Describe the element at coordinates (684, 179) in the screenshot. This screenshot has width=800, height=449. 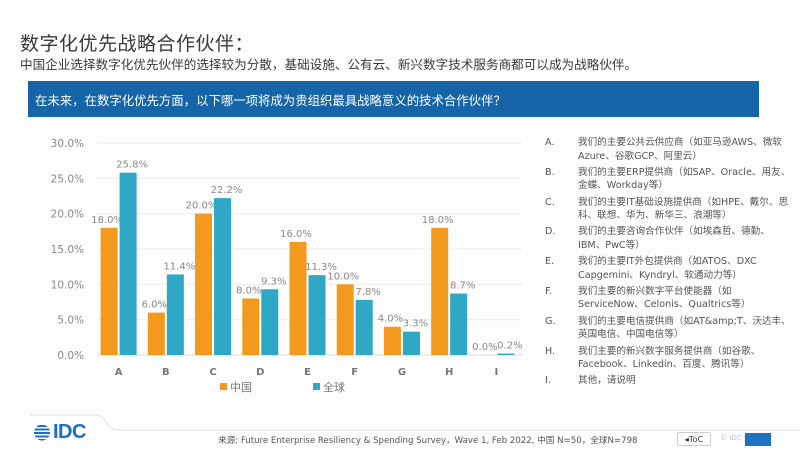
I see `option-text: 我们的主要ERP提供商（如SAP、Oracle、用友、金蝶、Workday等）` at that location.